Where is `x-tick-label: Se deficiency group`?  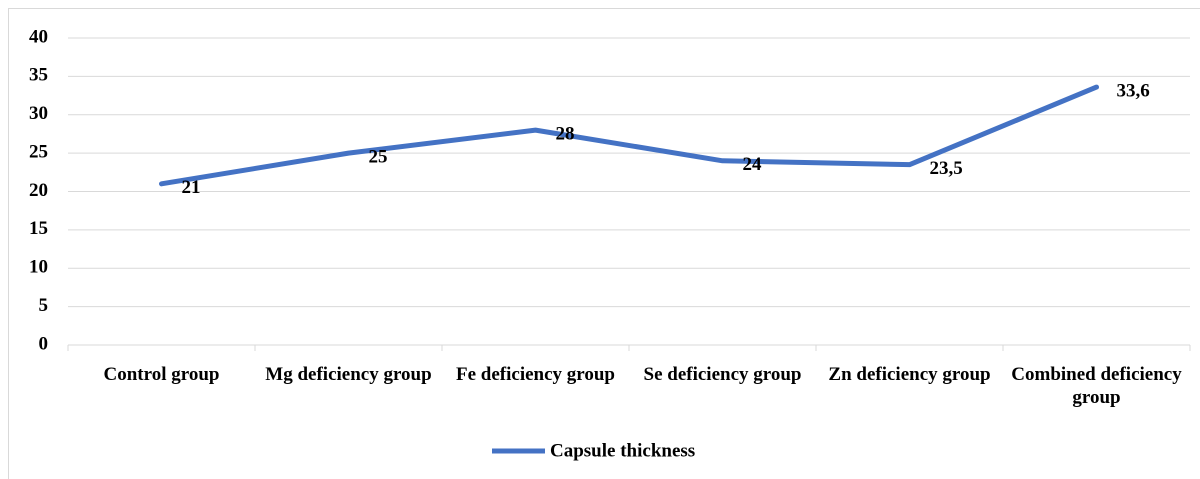
x-tick-label: Se deficiency group is located at coordinates (722, 374).